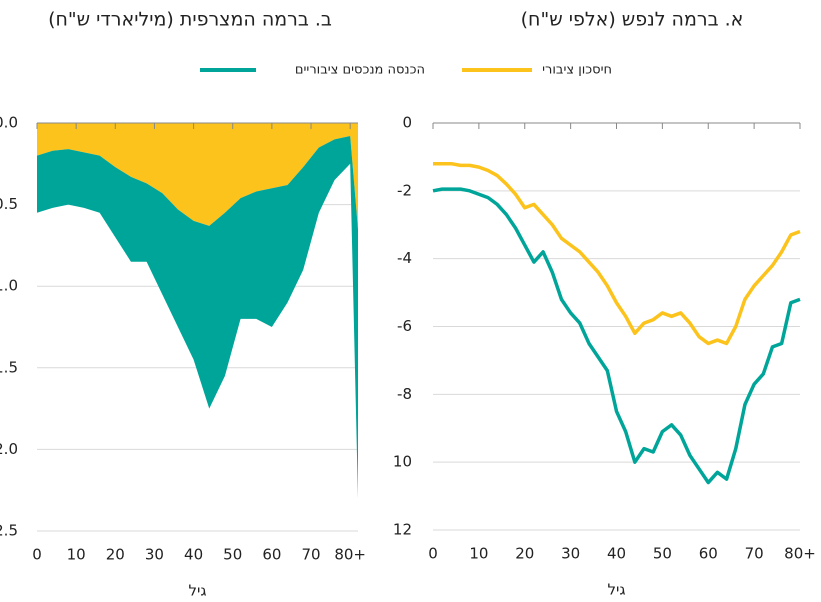 This screenshot has width=821, height=602. I want to click on y-tick-label: 0.5, so click(9, 204).